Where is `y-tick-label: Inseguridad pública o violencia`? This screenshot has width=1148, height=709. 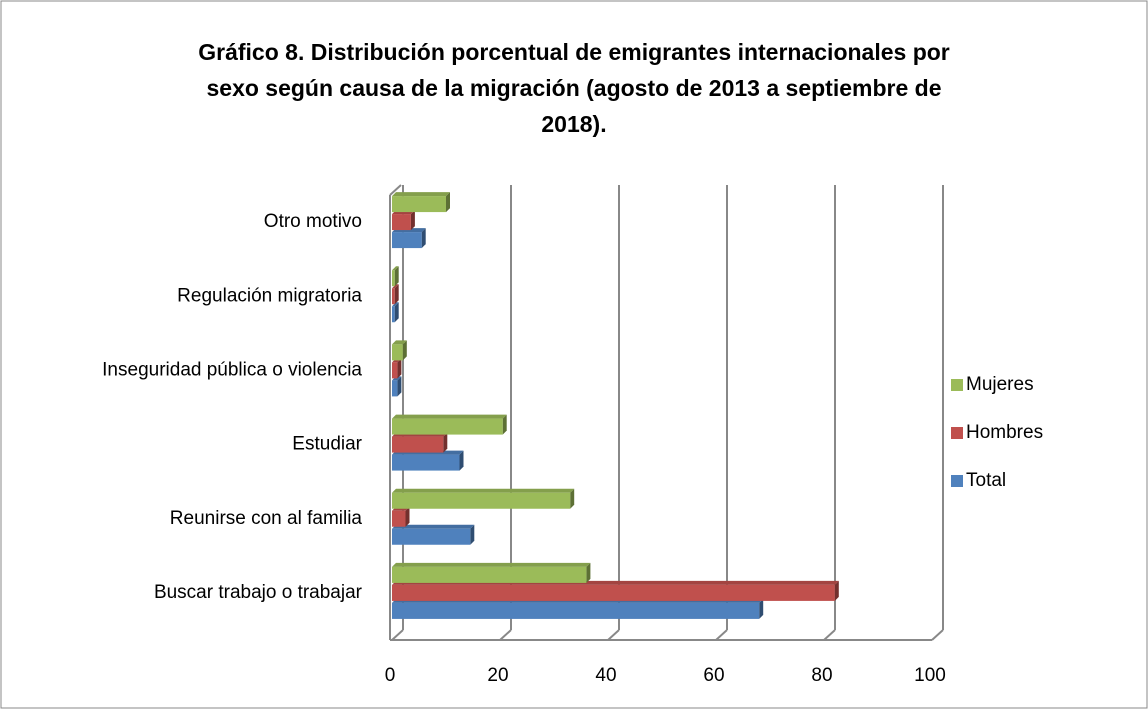 y-tick-label: Inseguridad pública o violencia is located at coordinates (232, 369).